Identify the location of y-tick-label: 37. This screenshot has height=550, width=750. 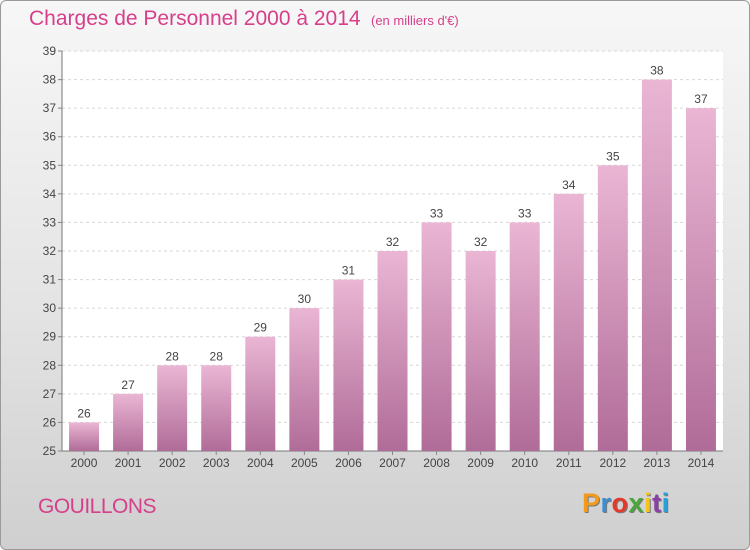
(50, 108).